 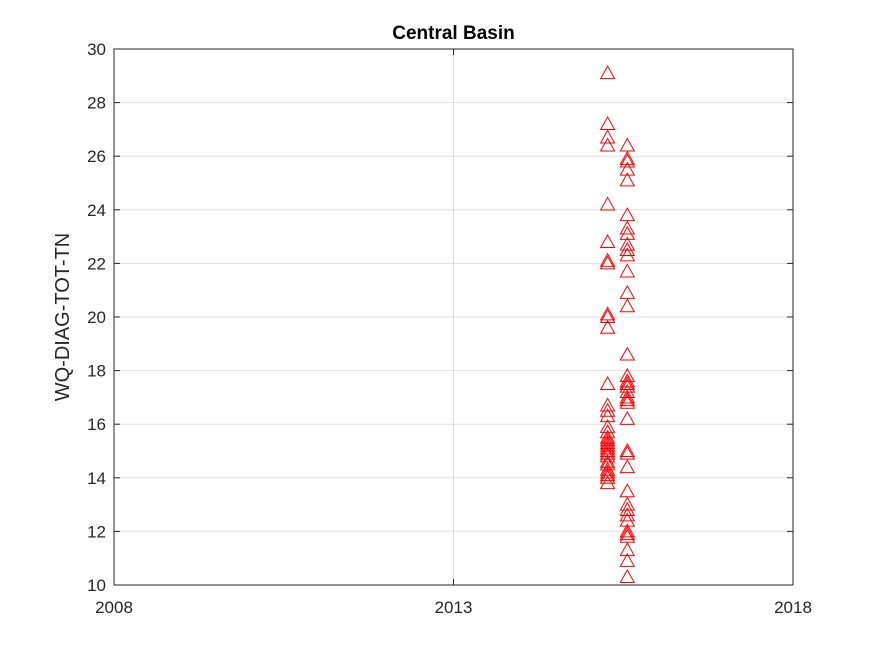 What do you see at coordinates (63, 317) in the screenshot?
I see `y-axis-label: WQ-DIAG-TOT-TN` at bounding box center [63, 317].